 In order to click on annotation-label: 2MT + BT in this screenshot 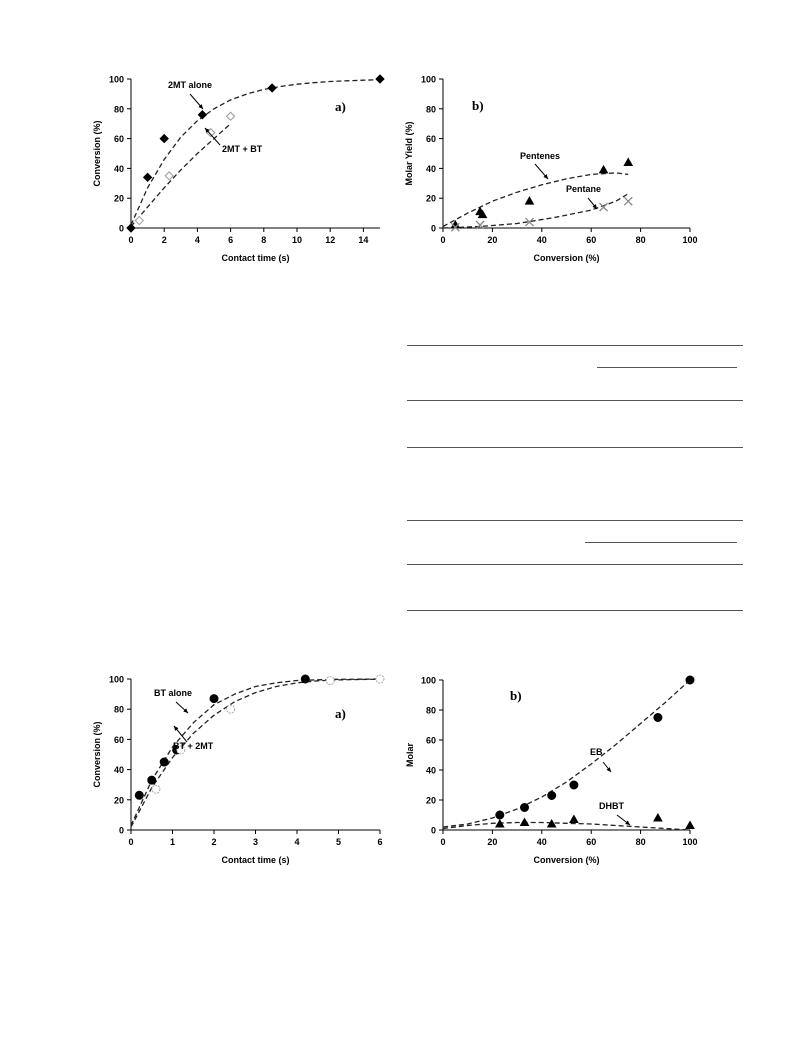, I will do `click(242, 149)`.